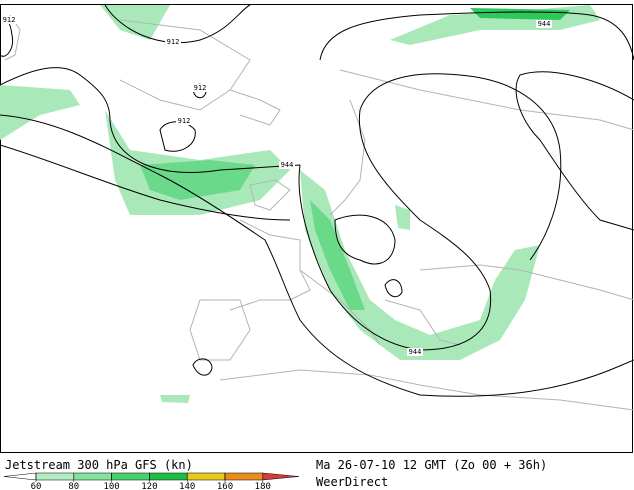  I want to click on colorbar-above, so click(280, 476).